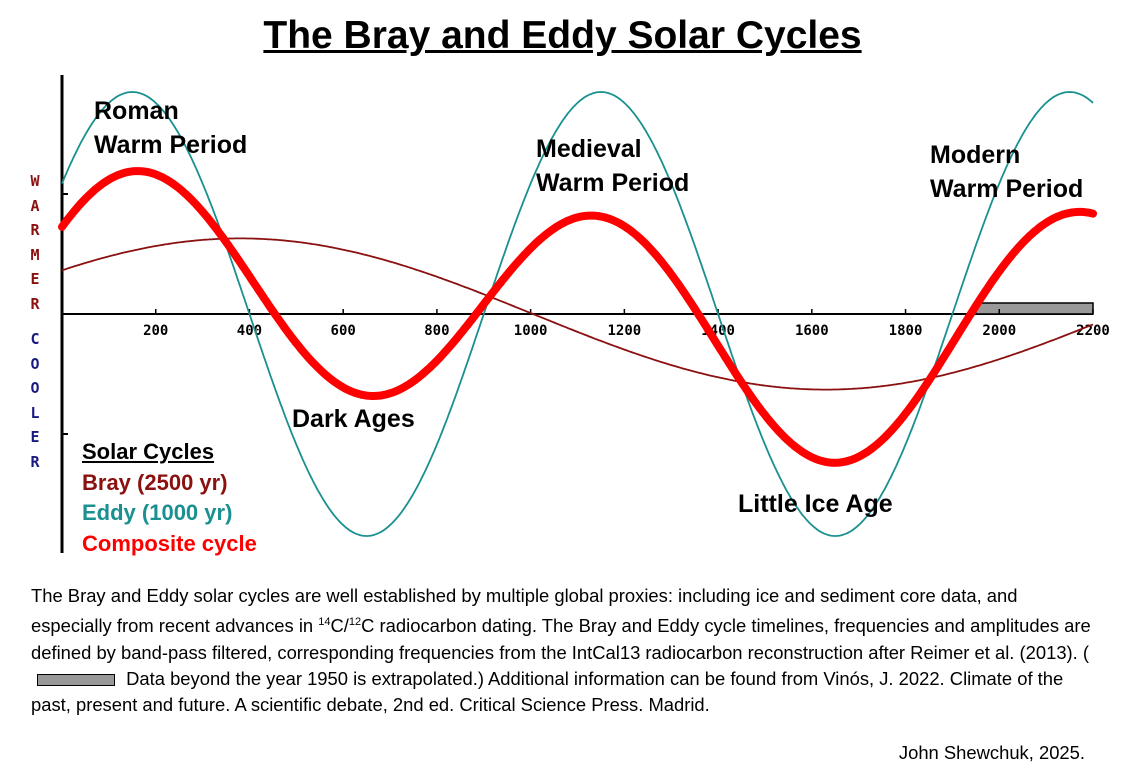 The image size is (1125, 783). I want to click on legend-title: Solar Cycles, so click(148, 451).